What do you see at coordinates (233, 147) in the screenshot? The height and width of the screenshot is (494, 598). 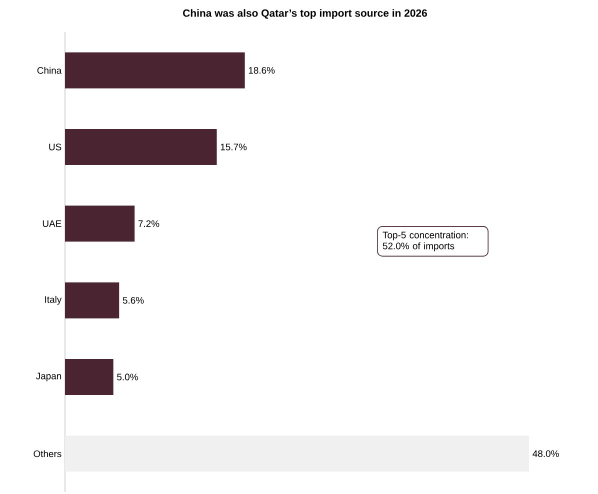 I see `data-label: 15.7%` at bounding box center [233, 147].